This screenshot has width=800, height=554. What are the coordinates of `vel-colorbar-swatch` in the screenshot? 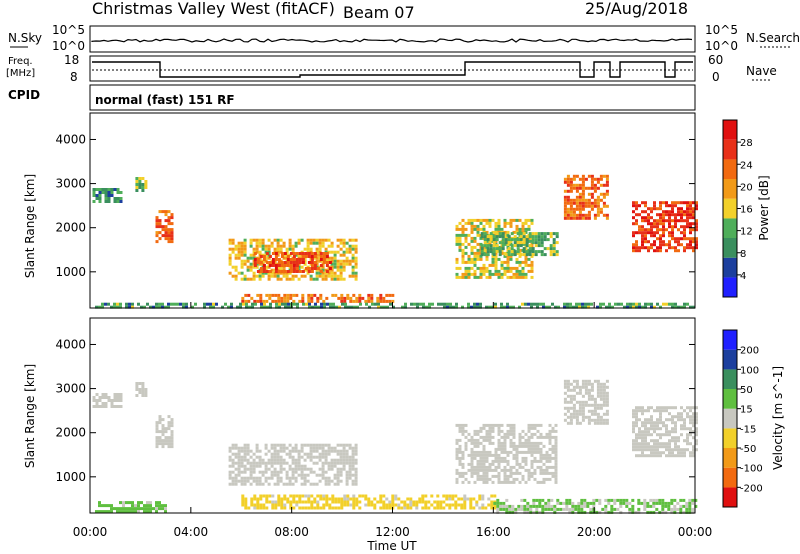 It's located at (730, 438).